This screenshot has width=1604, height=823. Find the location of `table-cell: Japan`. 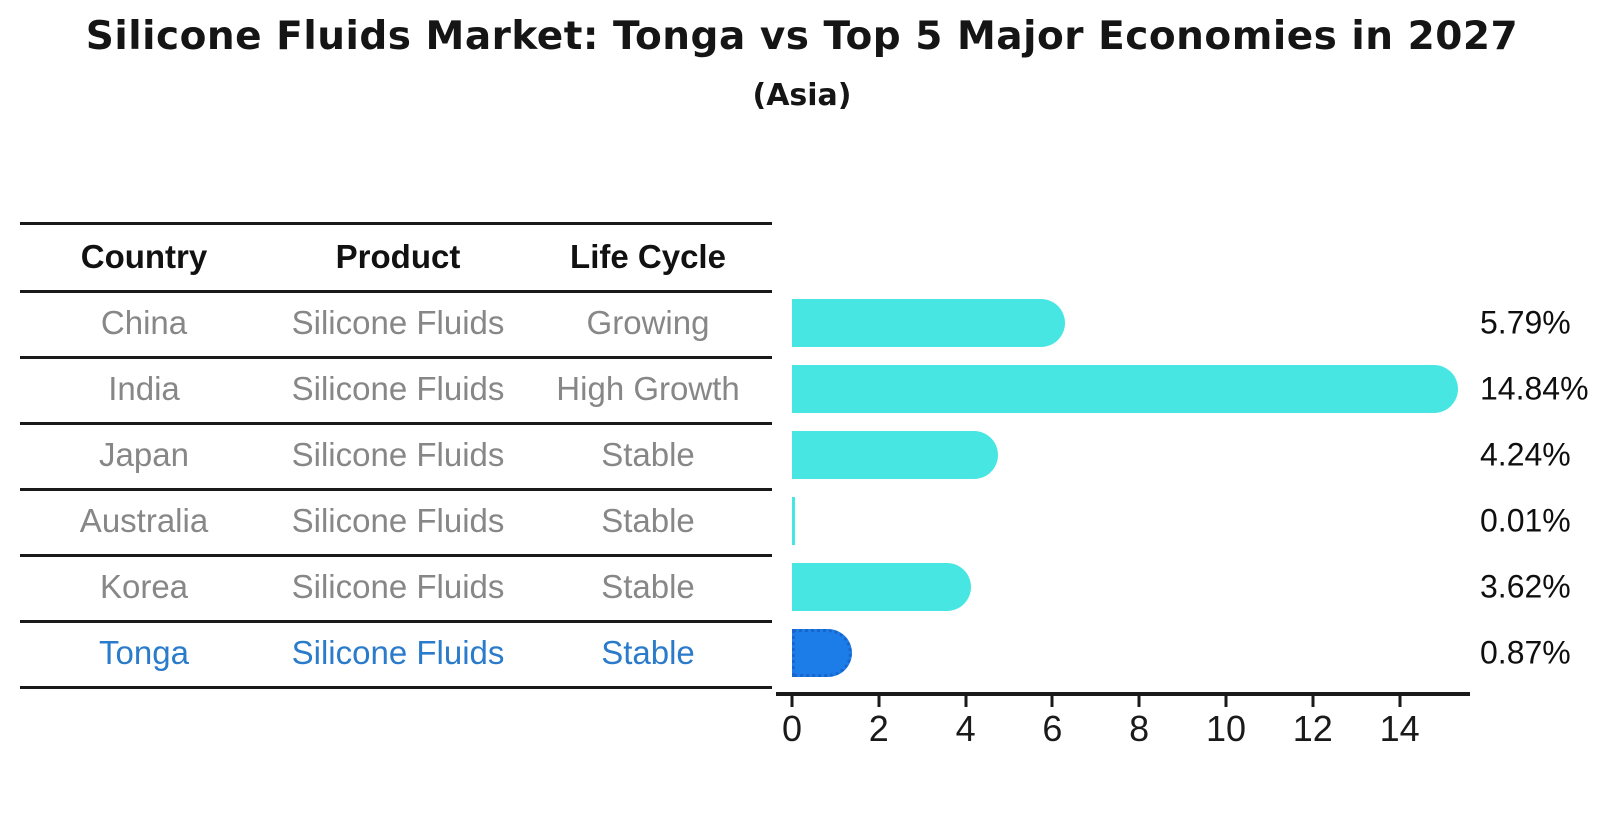

table-cell: Japan is located at coordinates (144, 454).